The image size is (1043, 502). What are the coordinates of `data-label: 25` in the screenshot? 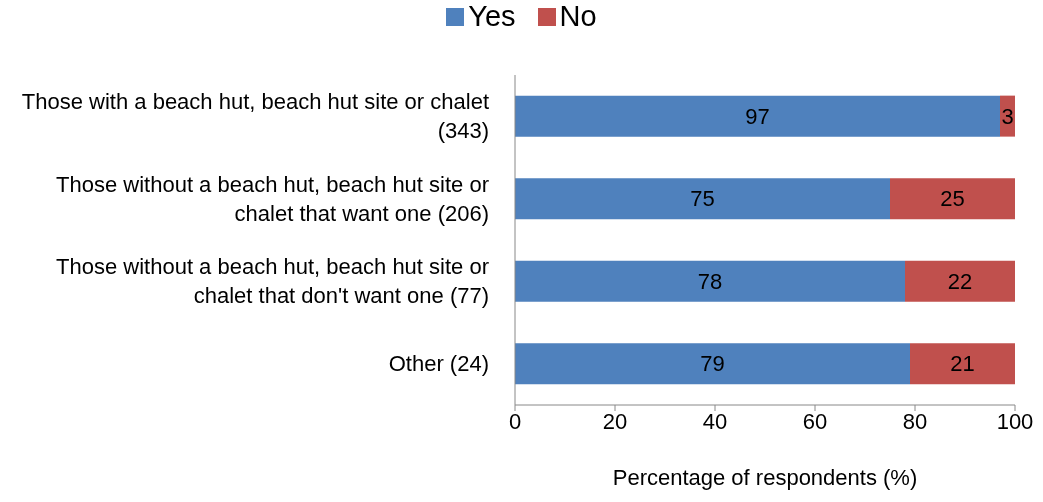 It's located at (952, 199).